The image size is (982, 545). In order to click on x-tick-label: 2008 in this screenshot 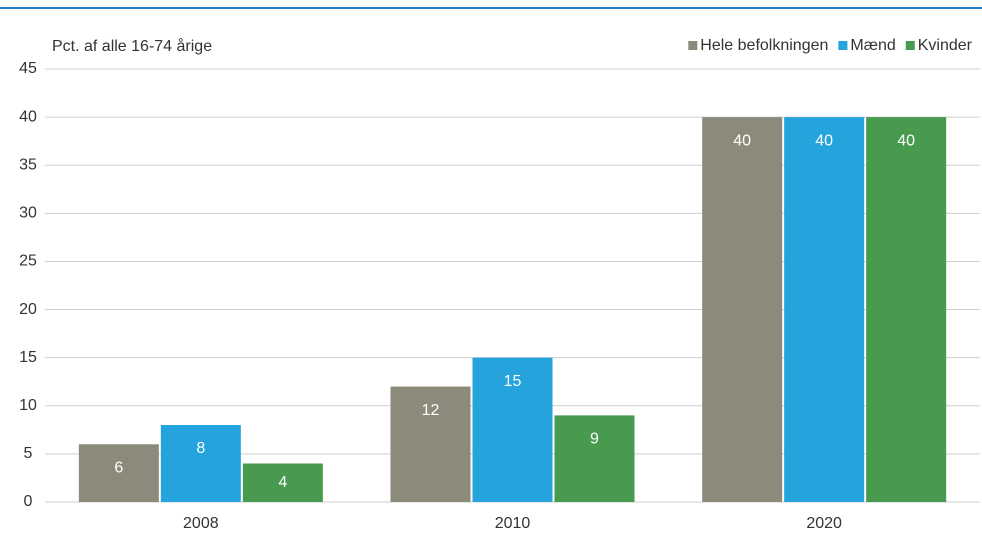, I will do `click(201, 523)`.